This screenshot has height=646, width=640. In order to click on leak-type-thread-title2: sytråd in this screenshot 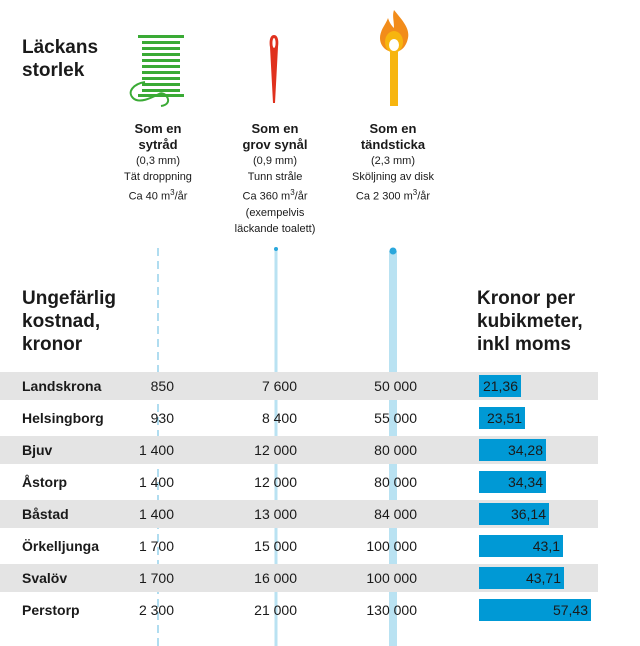, I will do `click(158, 144)`.